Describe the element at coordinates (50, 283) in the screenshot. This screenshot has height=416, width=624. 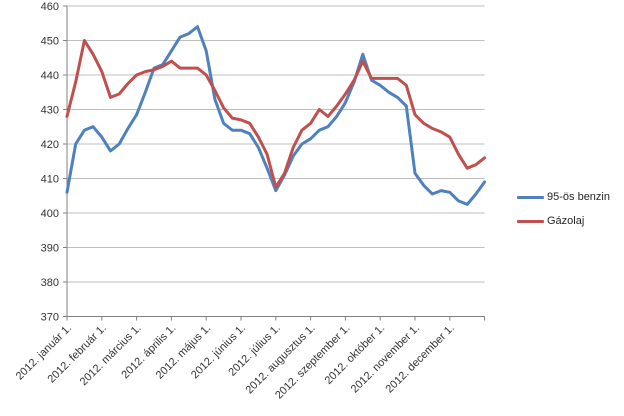
I see `y-tick-label: 380` at that location.